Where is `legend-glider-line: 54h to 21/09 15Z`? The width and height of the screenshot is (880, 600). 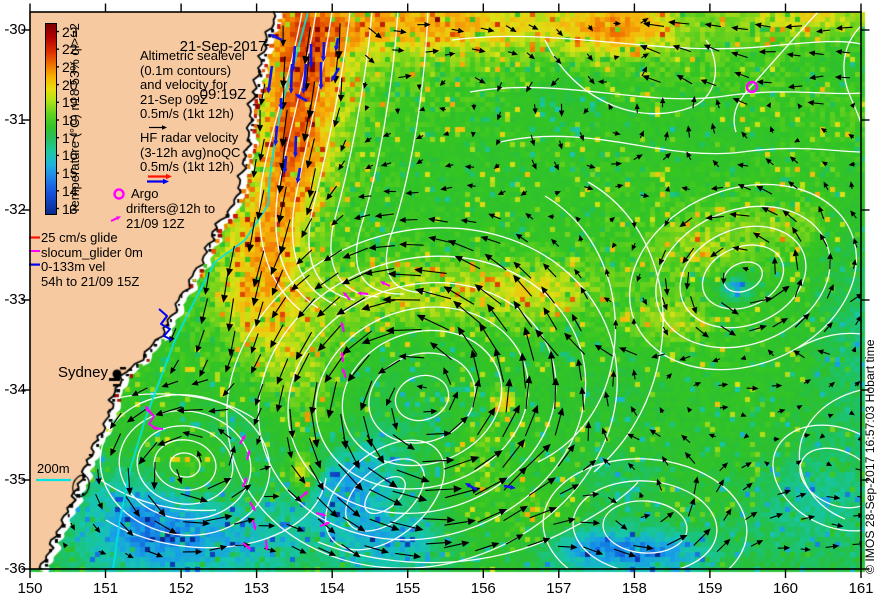 legend-glider-line: 54h to 21/09 15Z is located at coordinates (90, 281).